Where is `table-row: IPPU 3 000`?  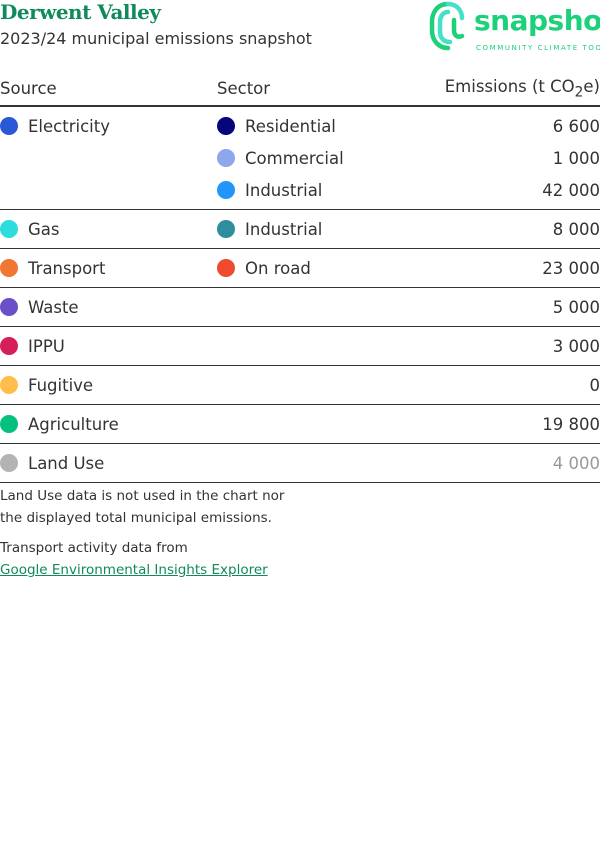
table-row: IPPU 3 000 is located at coordinates (300, 346).